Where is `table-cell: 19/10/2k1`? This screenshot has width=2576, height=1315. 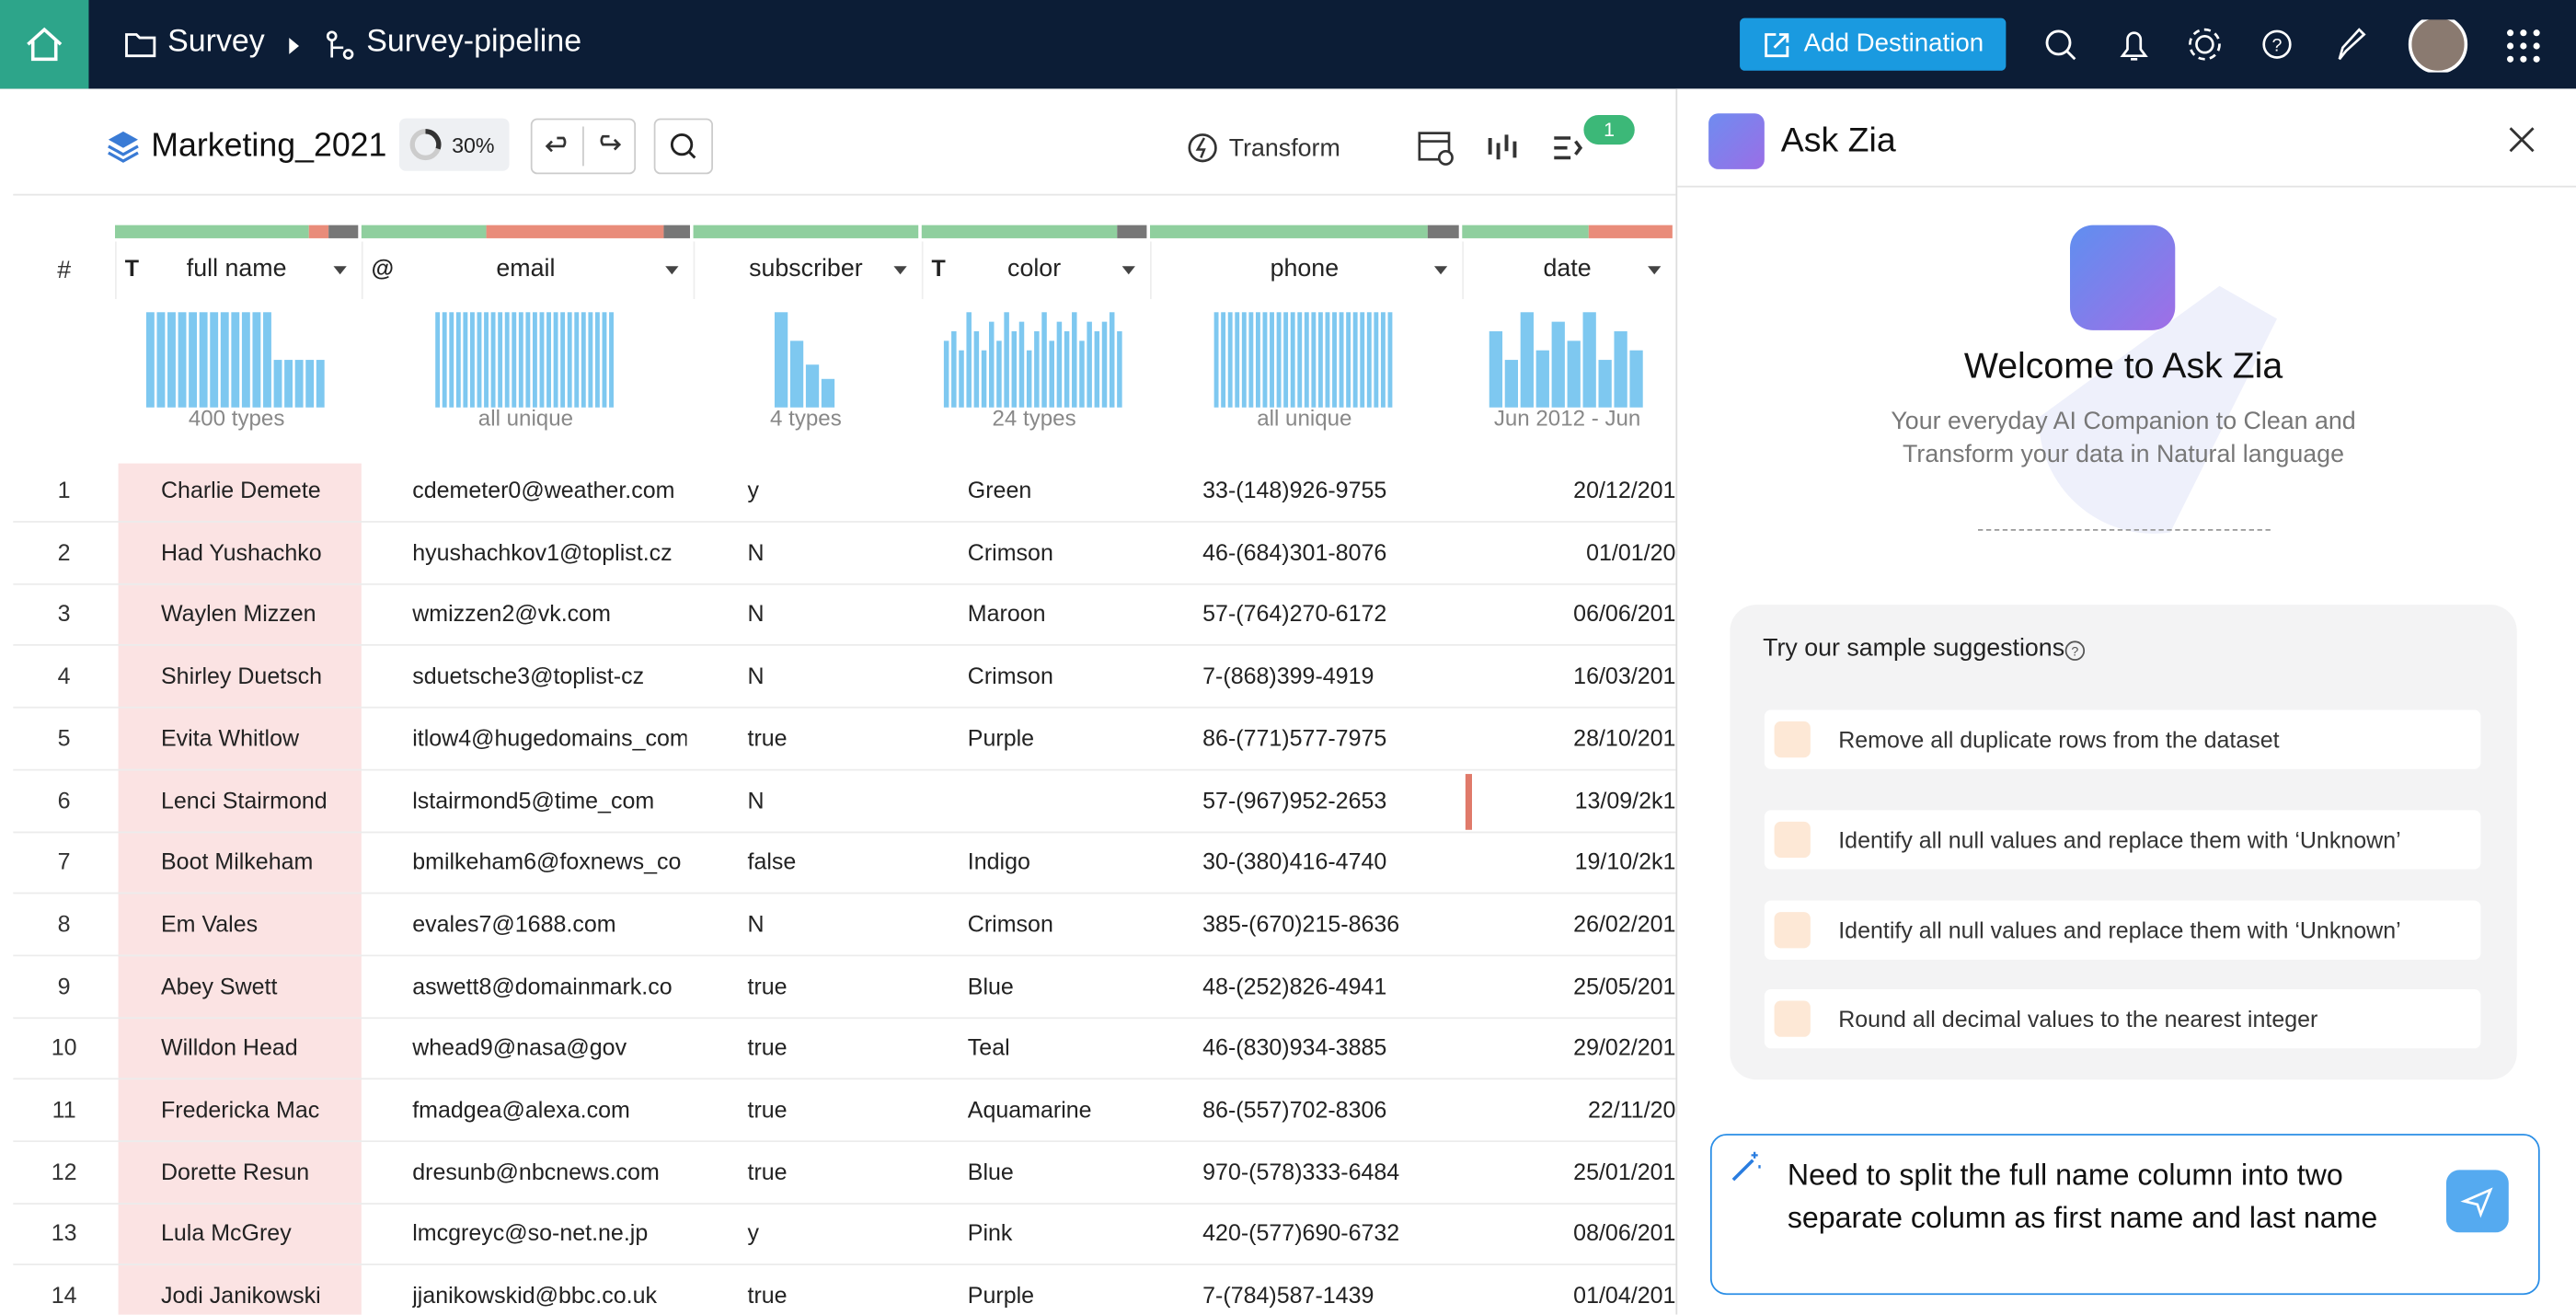
table-cell: 19/10/2k1 is located at coordinates (1568, 862).